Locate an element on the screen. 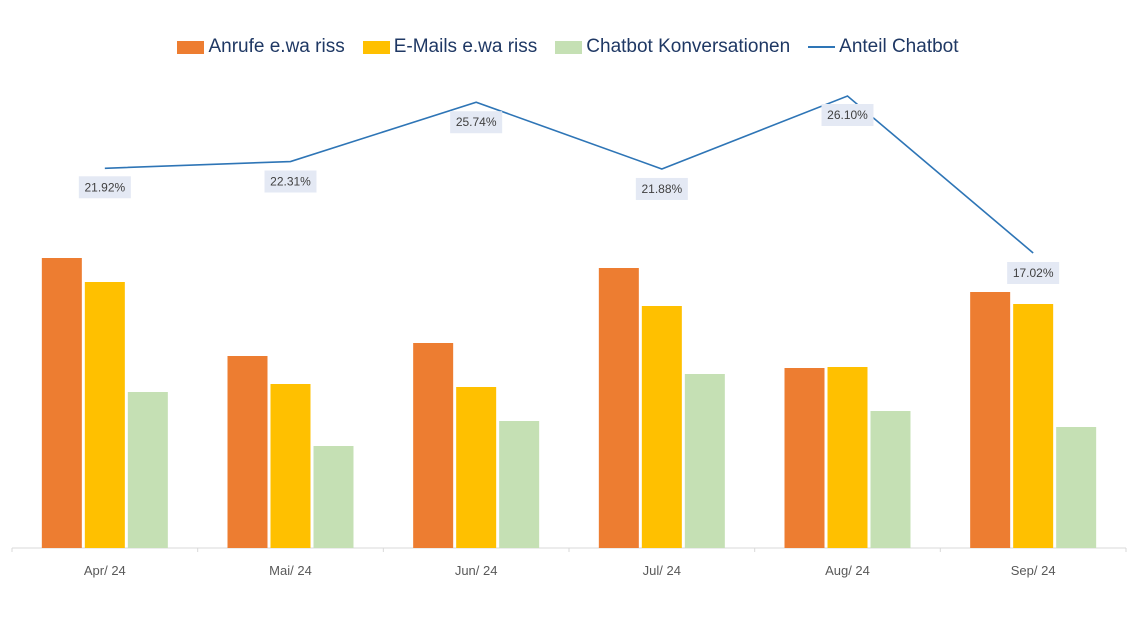 The image size is (1136, 623). line-data-label: 17.02% is located at coordinates (1033, 273).